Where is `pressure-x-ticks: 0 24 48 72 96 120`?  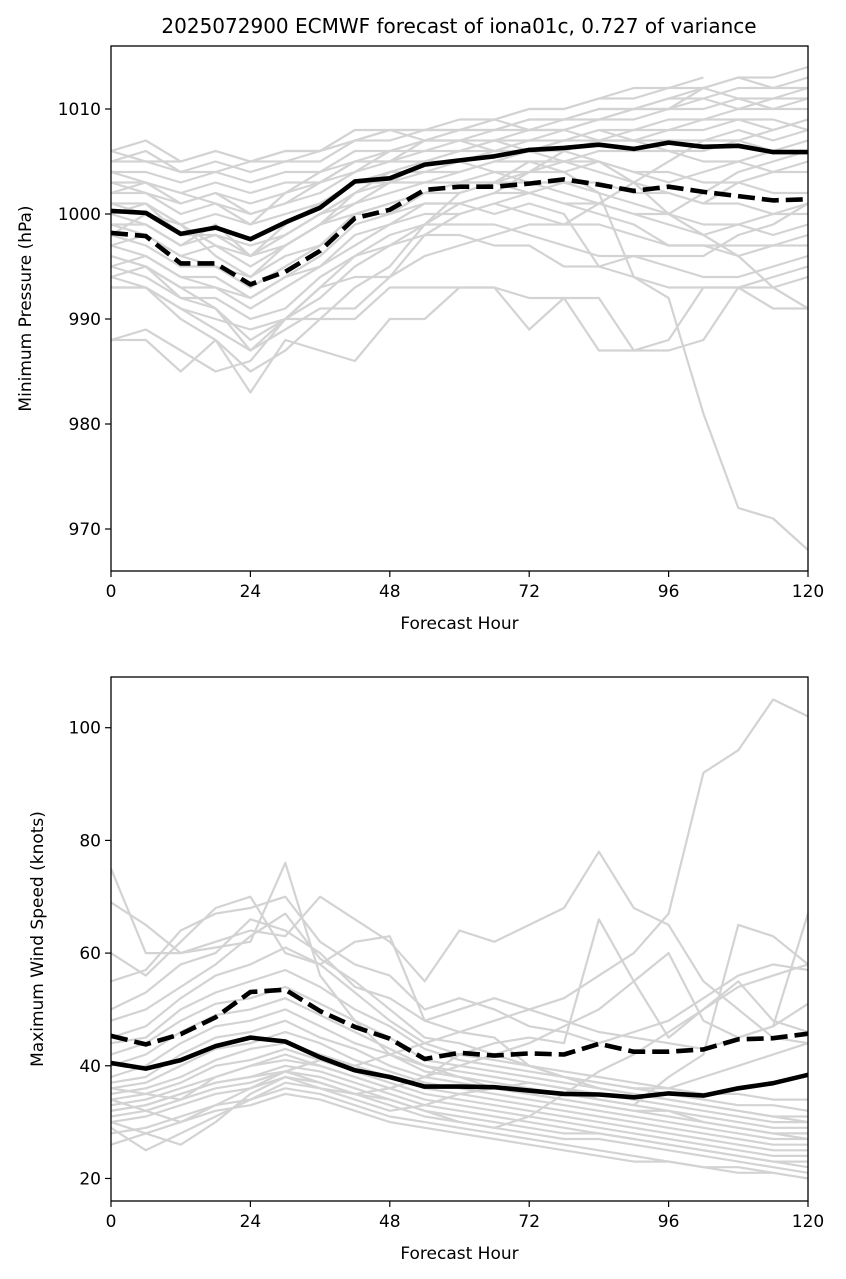 pressure-x-ticks: 0 24 48 72 96 120 is located at coordinates (465, 586).